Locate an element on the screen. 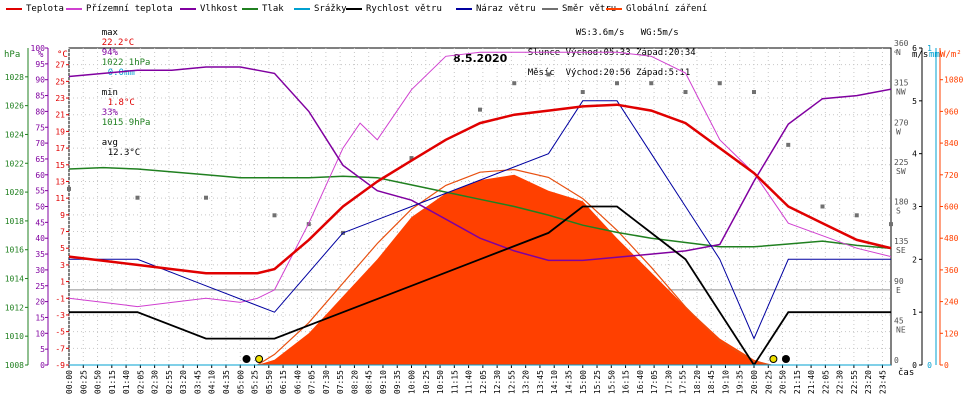  x-tick-label: 13:20 is located at coordinates (526, 382).